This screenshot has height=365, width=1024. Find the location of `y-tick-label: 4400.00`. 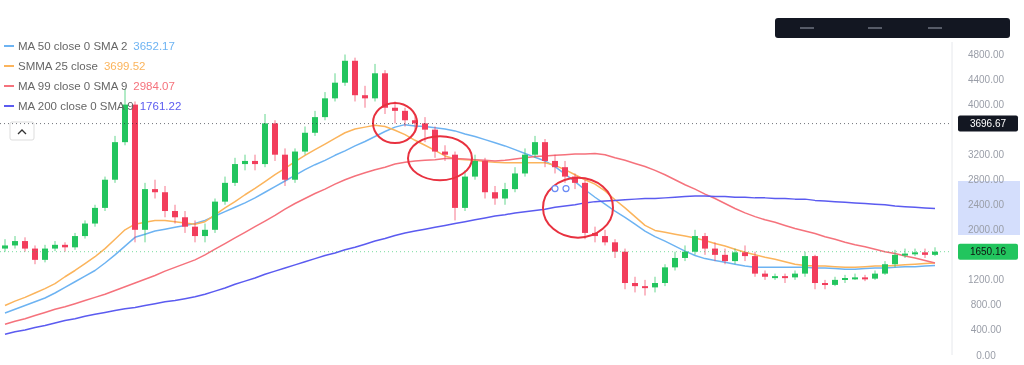

y-tick-label: 4400.00 is located at coordinates (986, 80).